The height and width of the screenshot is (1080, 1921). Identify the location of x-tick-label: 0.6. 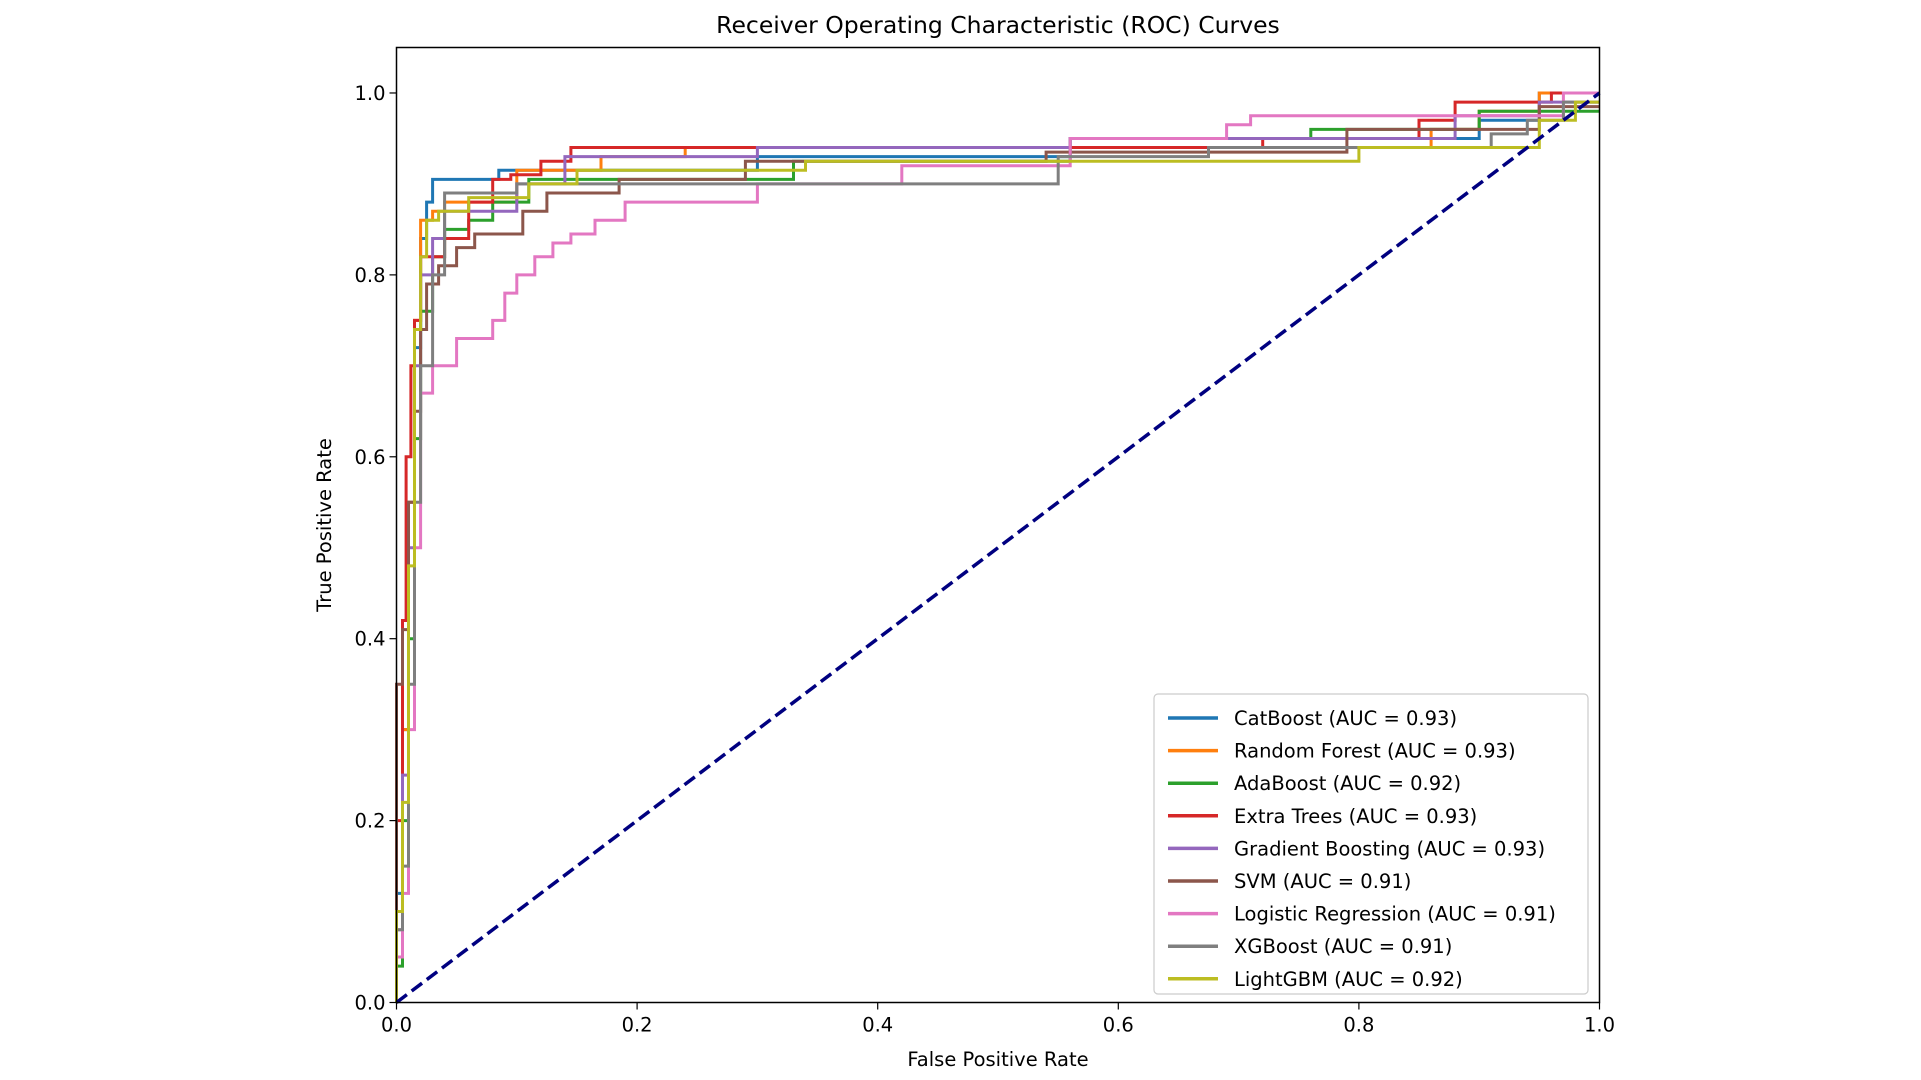
(1118, 1025).